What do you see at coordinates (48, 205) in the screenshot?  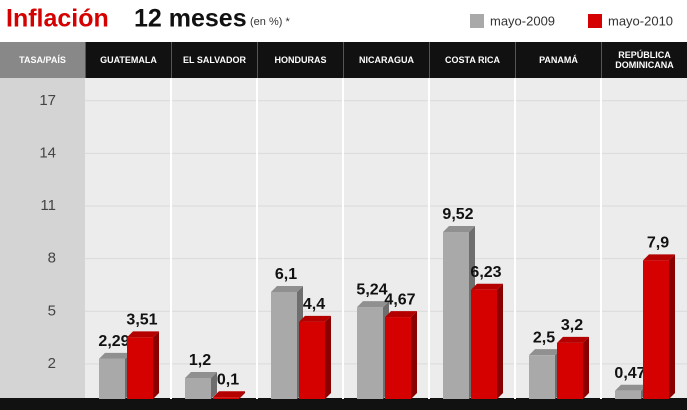 I see `y-tick-label: 11` at bounding box center [48, 205].